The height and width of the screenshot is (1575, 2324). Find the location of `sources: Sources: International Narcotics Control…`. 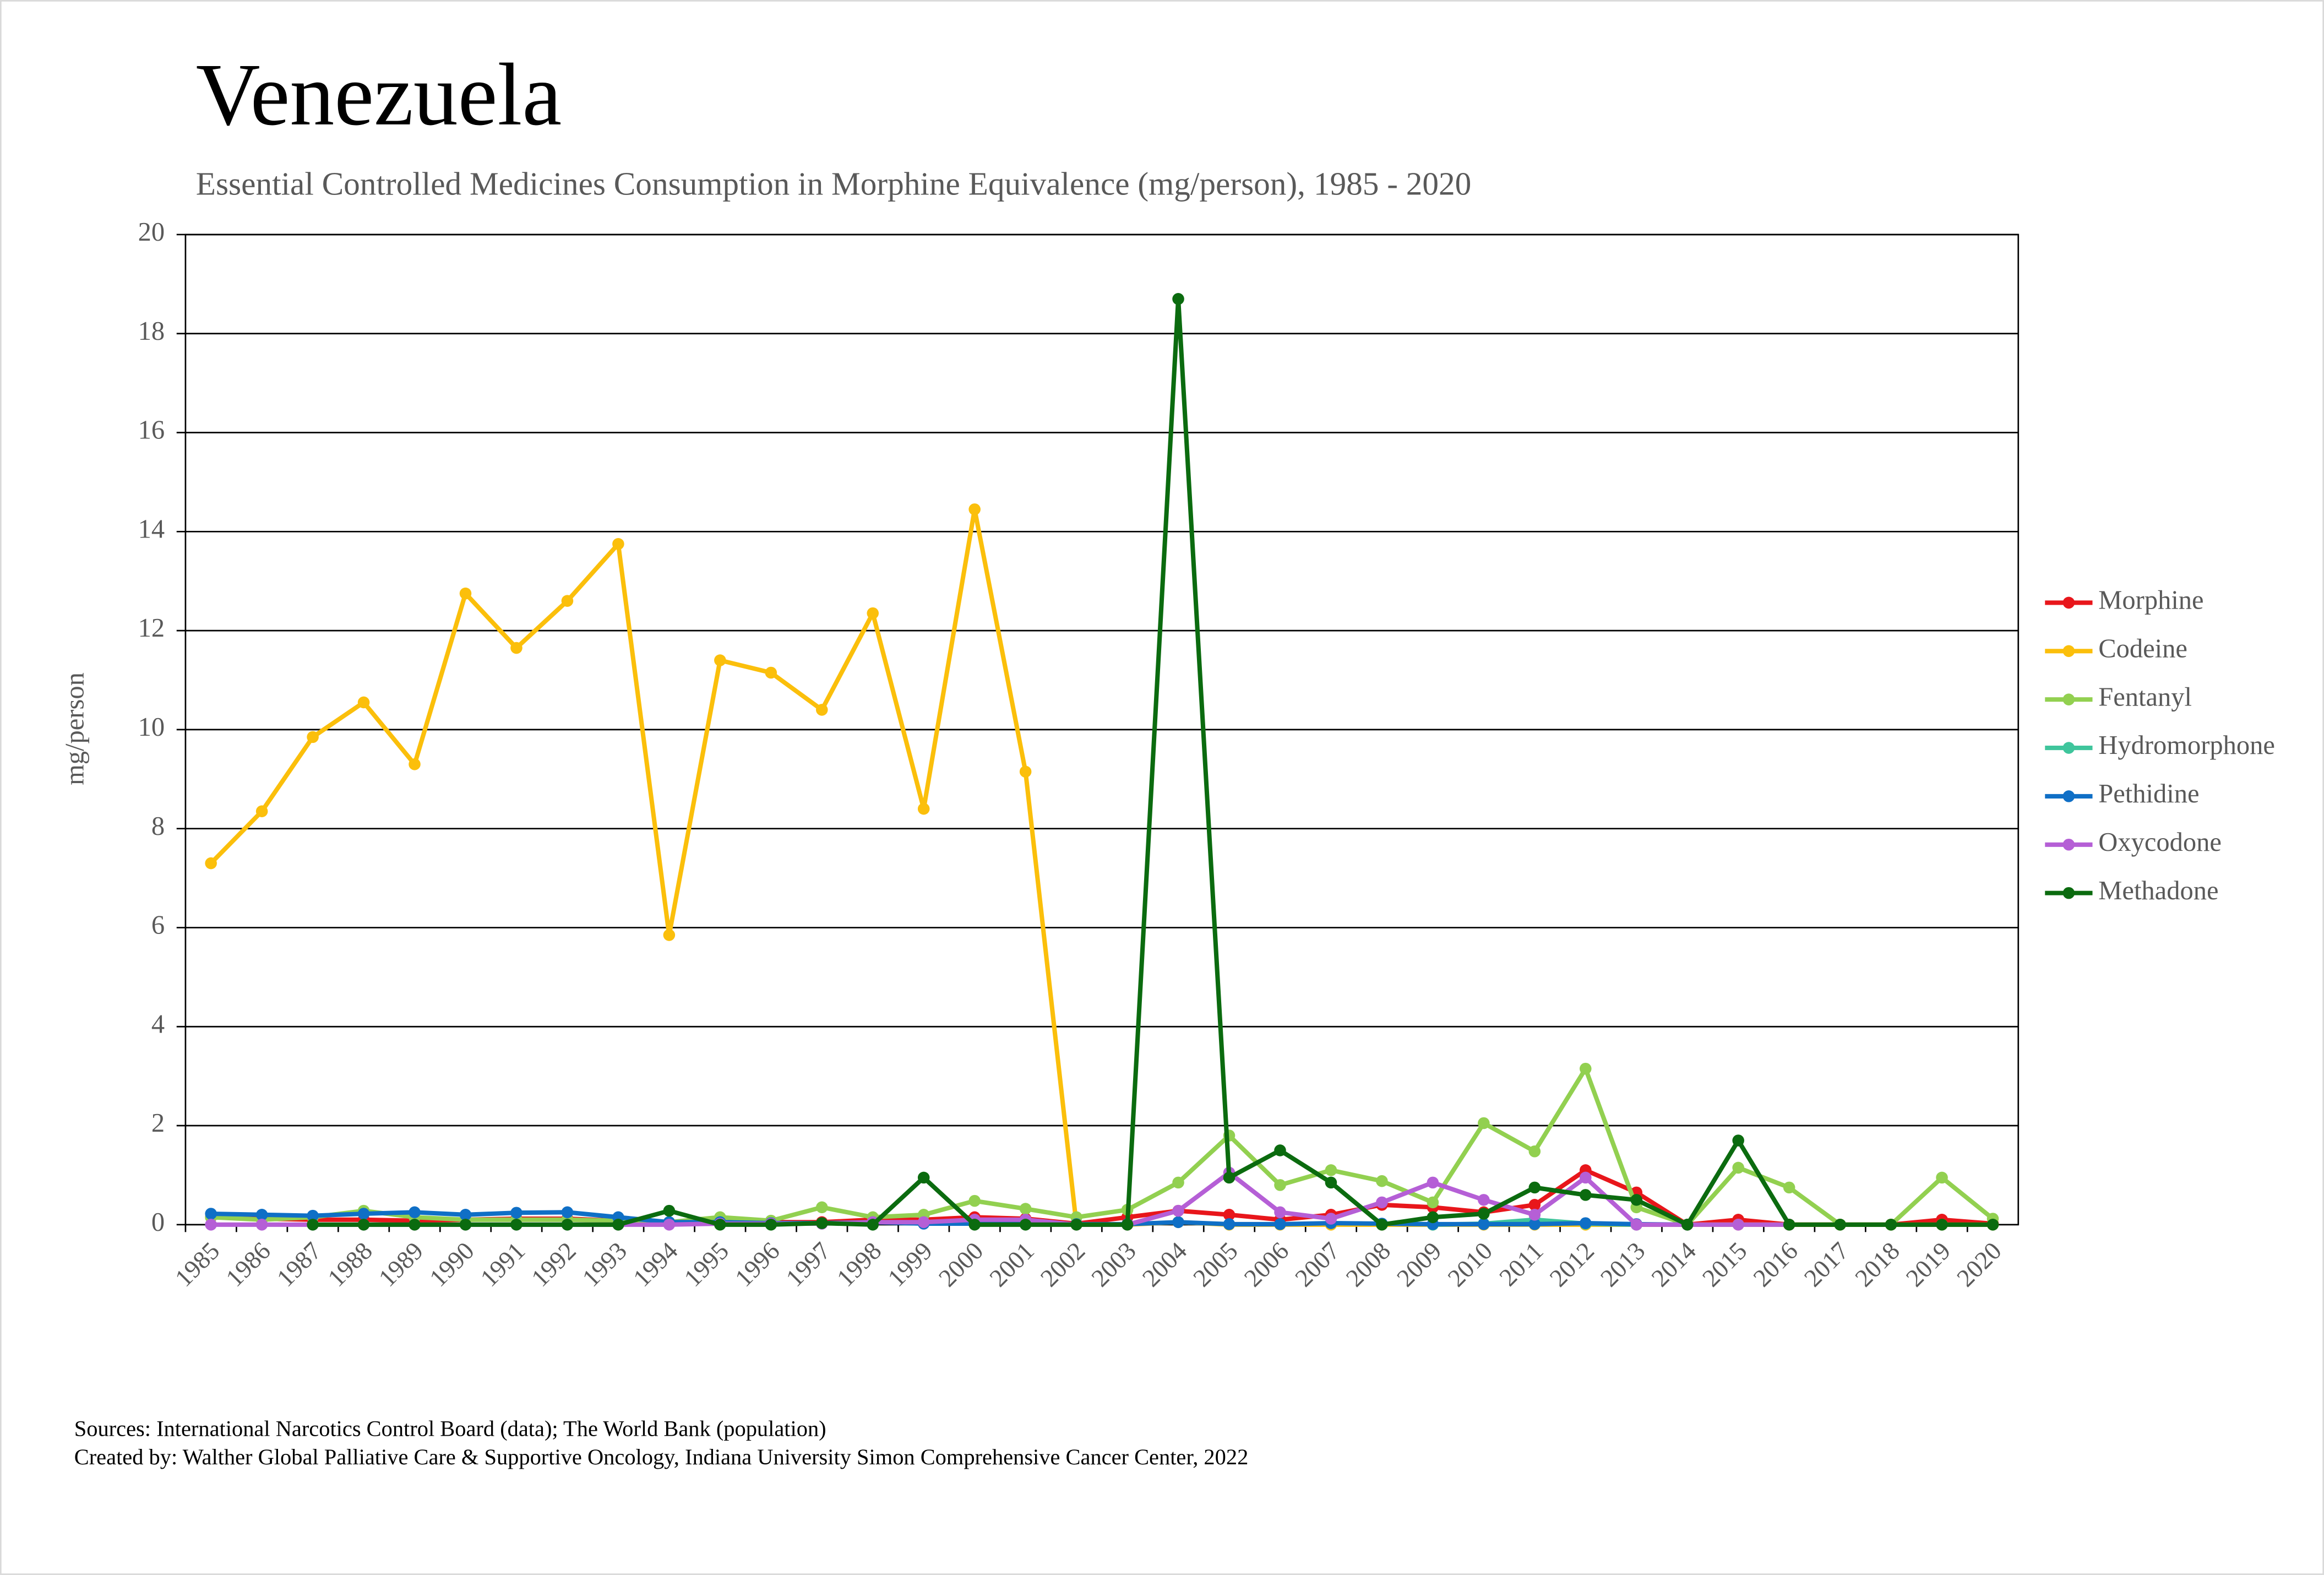

sources: Sources: International Narcotics Control… is located at coordinates (450, 1428).